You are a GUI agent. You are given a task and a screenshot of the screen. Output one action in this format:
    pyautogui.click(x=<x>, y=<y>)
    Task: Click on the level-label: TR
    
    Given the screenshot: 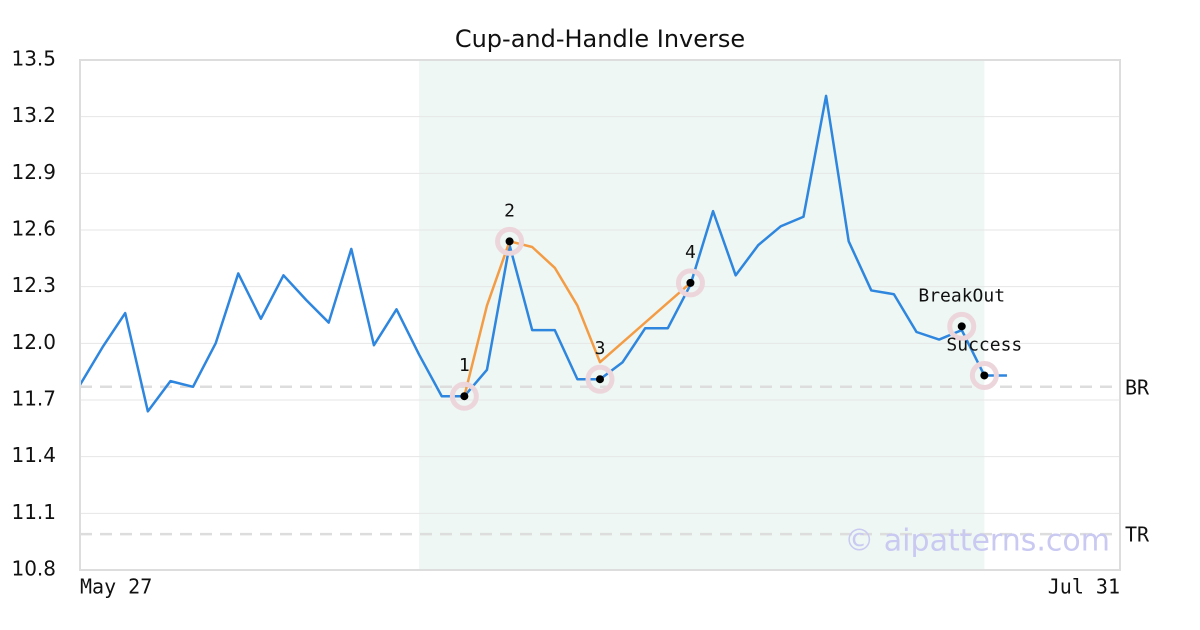 What is the action you would take?
    pyautogui.click(x=1137, y=535)
    